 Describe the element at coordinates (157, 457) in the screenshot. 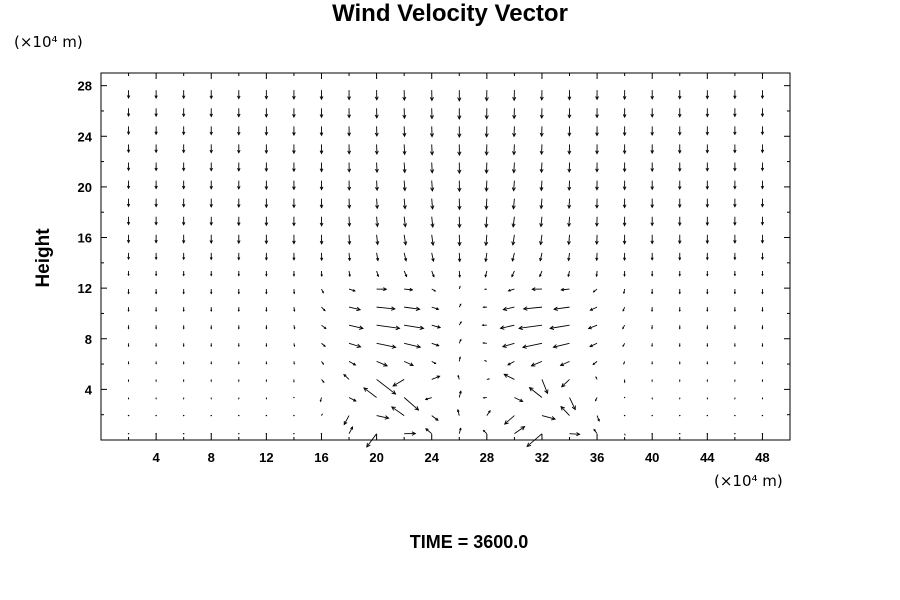

I see `x-tick-label: 4` at that location.